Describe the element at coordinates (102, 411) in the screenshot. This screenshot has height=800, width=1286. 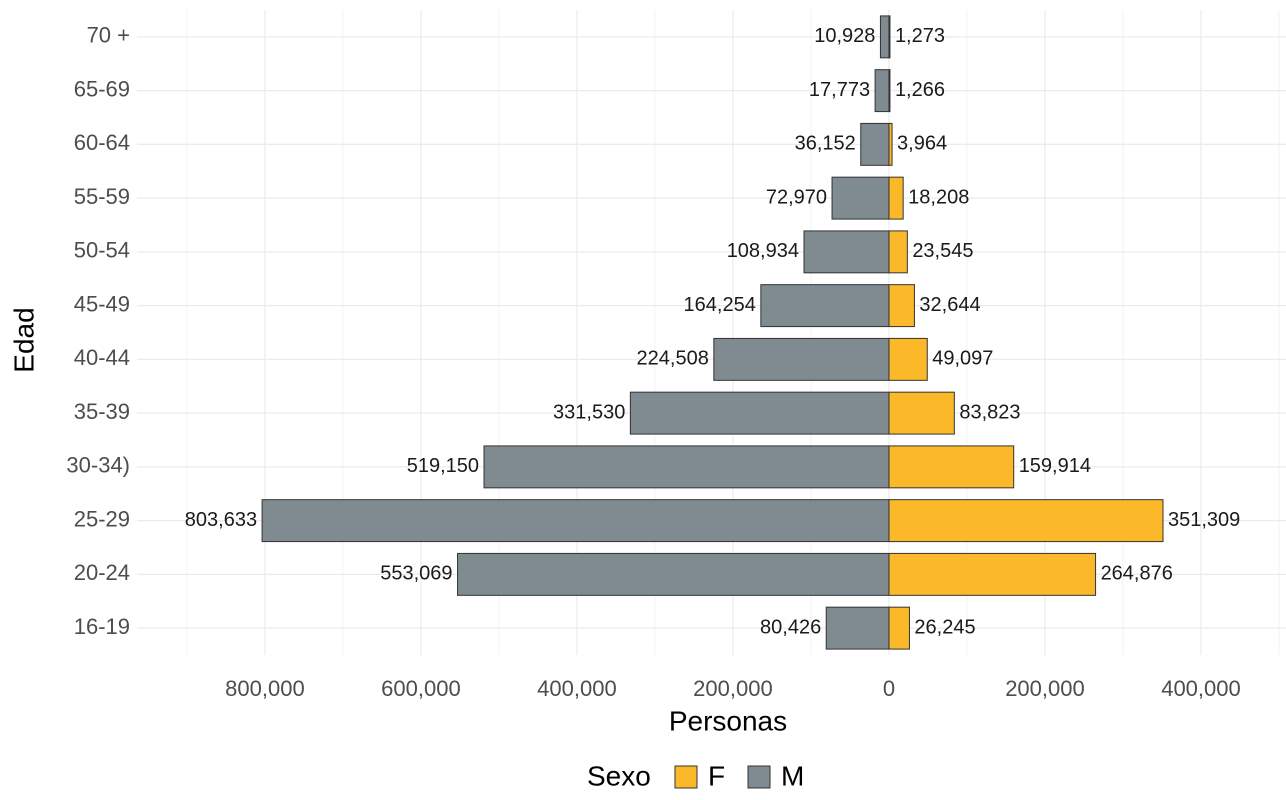
I see `y-tick-label: 35-39` at that location.